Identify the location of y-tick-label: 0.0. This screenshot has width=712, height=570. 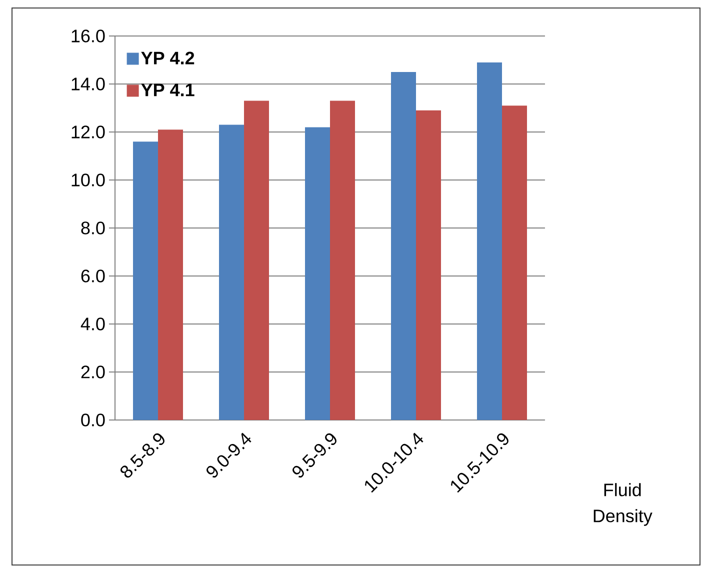
(93, 420).